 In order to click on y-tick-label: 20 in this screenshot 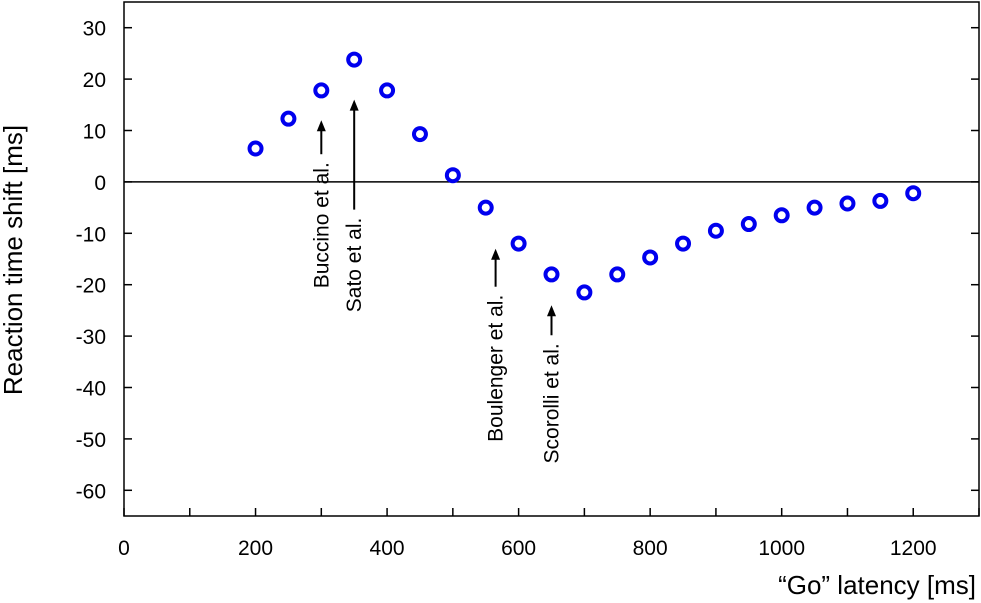, I will do `click(94, 80)`.